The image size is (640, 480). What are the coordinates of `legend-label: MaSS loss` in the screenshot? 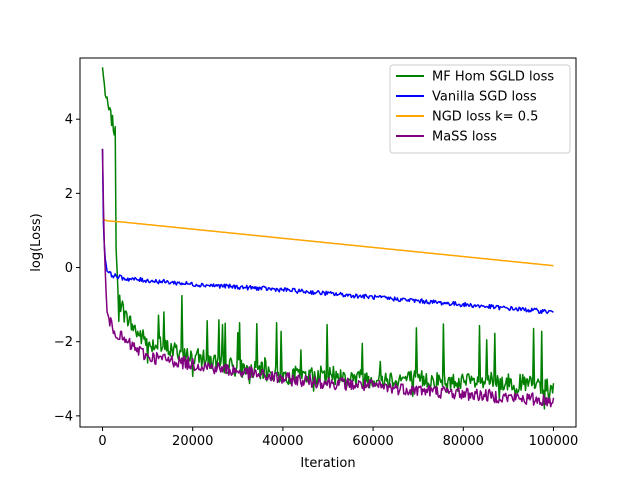 It's located at (464, 137).